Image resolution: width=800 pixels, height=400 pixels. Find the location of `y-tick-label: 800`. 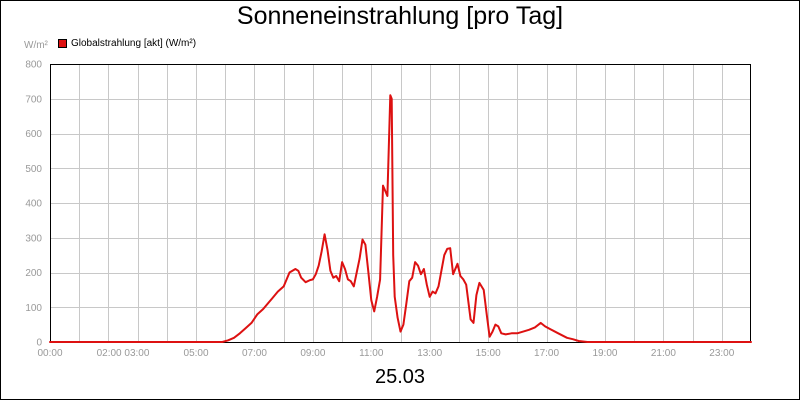

y-tick-label: 800 is located at coordinates (33, 65).